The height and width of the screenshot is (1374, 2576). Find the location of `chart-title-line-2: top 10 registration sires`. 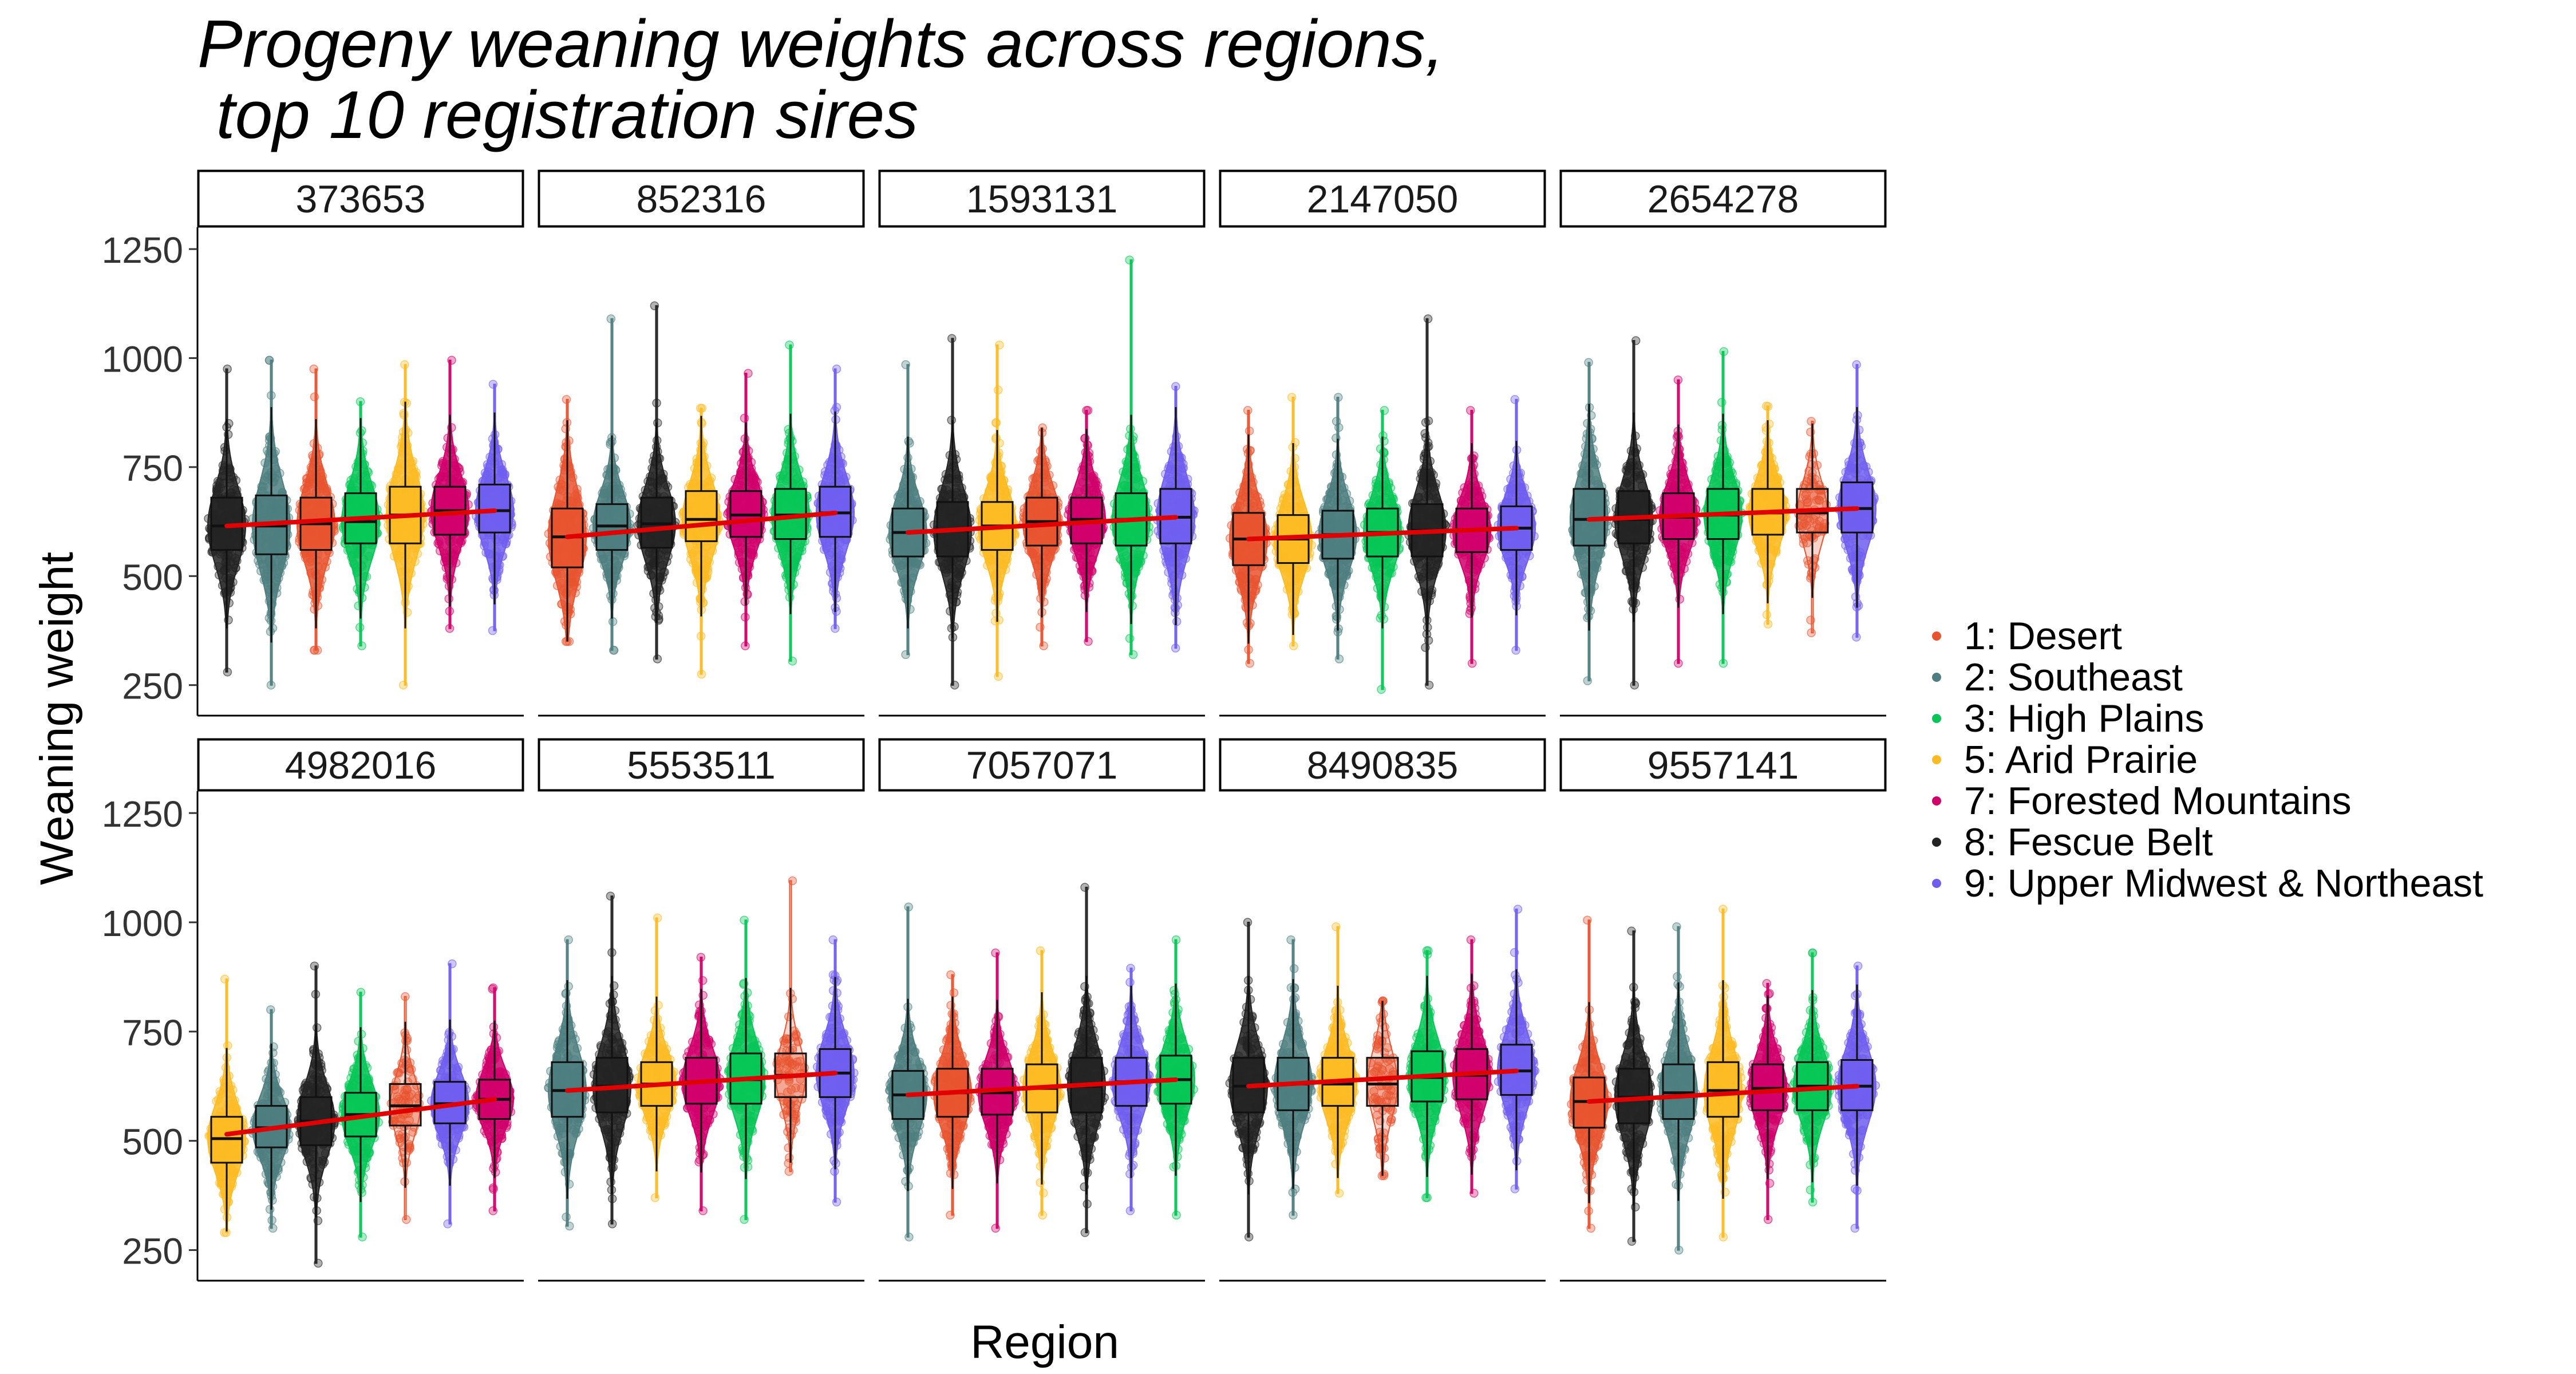

chart-title-line-2: top 10 registration sires is located at coordinates (558, 115).